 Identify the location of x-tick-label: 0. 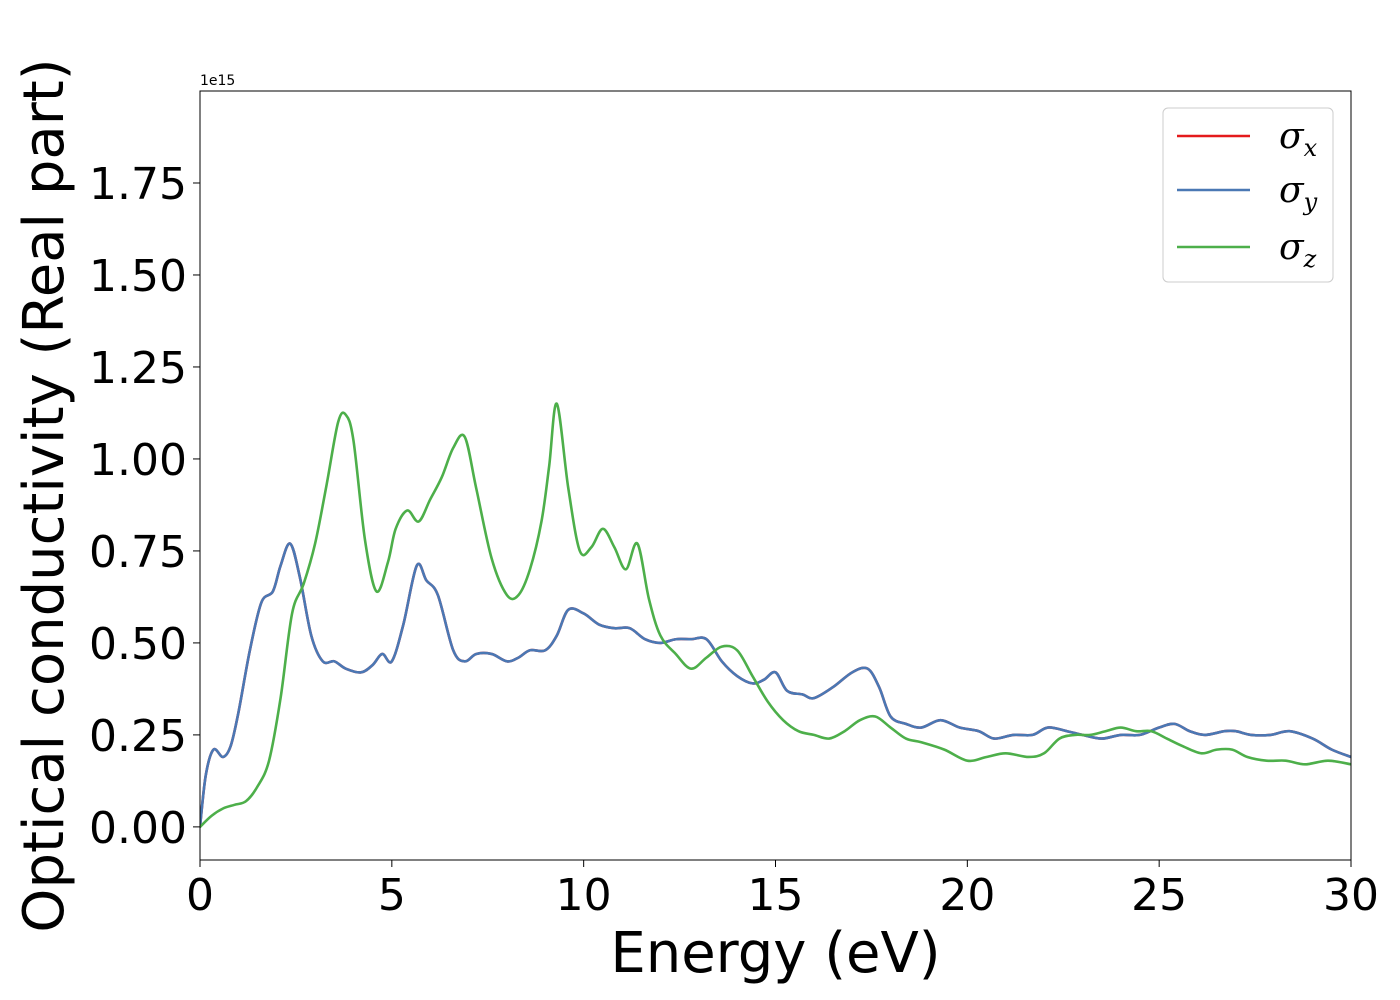
(200, 895).